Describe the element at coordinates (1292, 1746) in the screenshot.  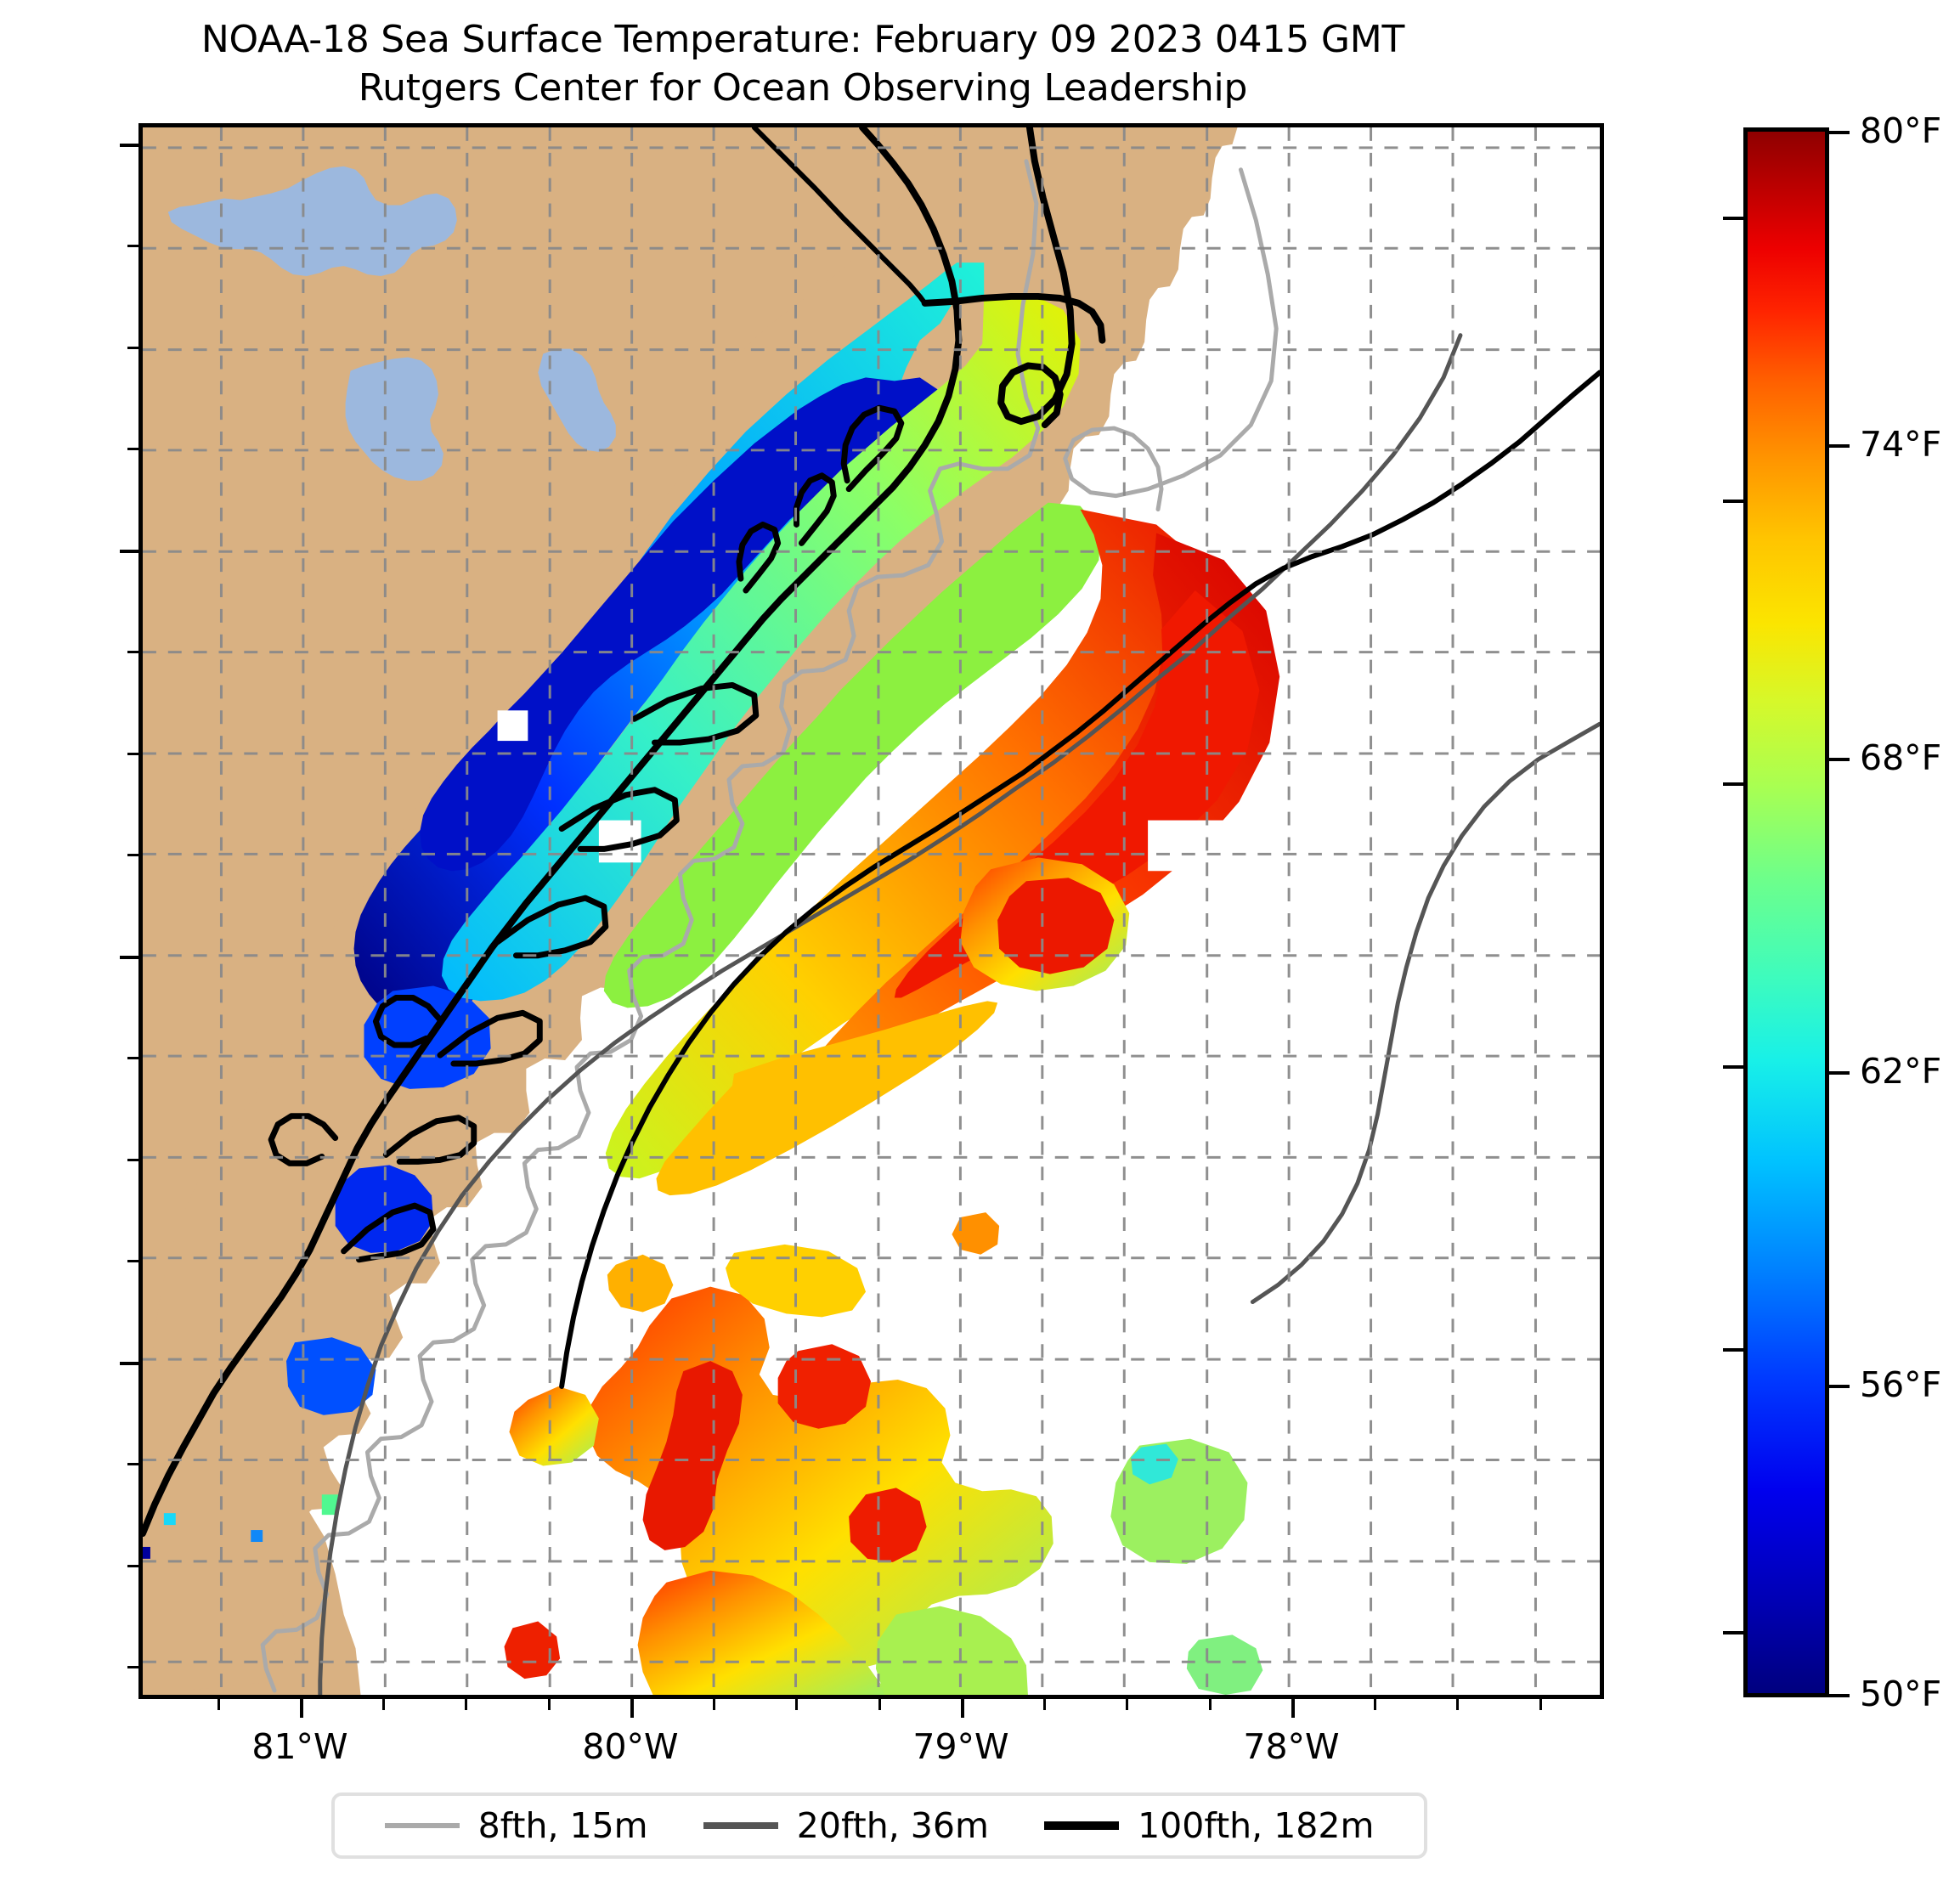
I see `xtick-label: 78°W` at that location.